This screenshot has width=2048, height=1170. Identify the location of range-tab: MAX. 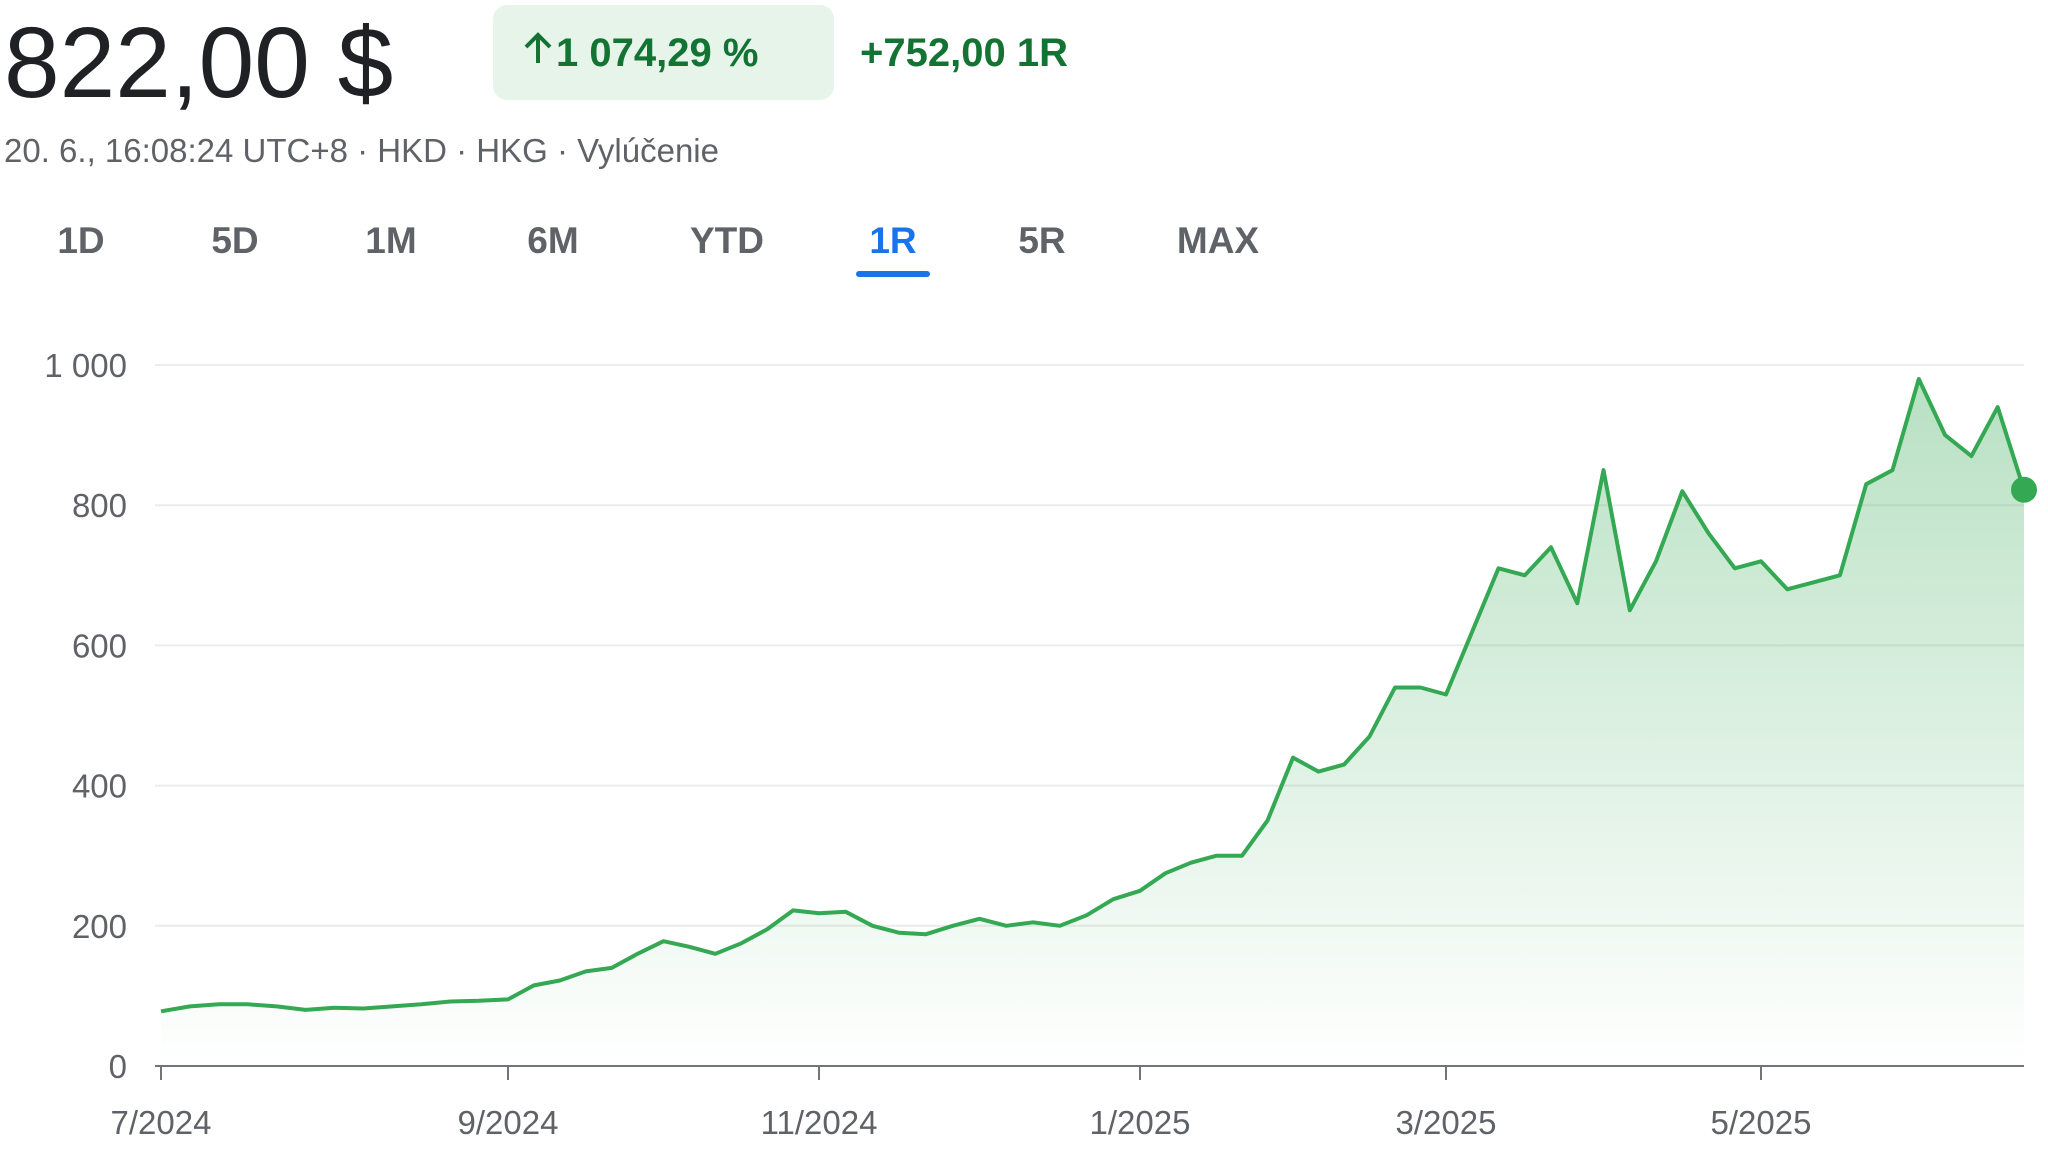
(1218, 240).